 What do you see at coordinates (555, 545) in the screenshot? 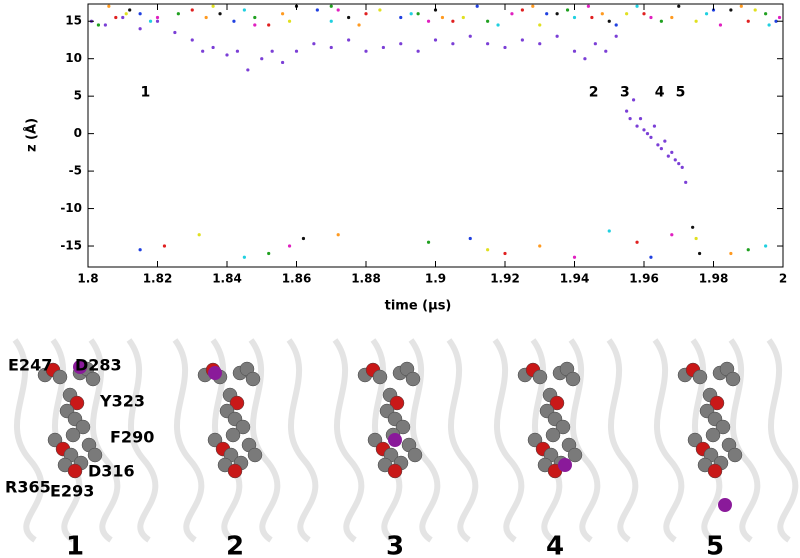
I see `snapshot-label: 4` at bounding box center [555, 545].